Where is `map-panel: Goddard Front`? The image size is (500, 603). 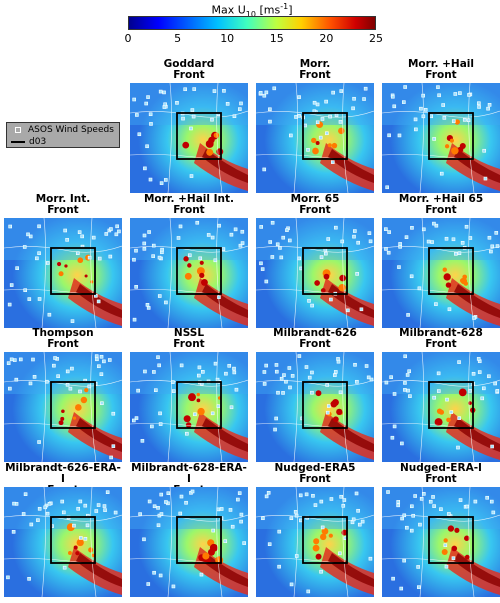
map-panel: Goddard Front is located at coordinates (189, 126).